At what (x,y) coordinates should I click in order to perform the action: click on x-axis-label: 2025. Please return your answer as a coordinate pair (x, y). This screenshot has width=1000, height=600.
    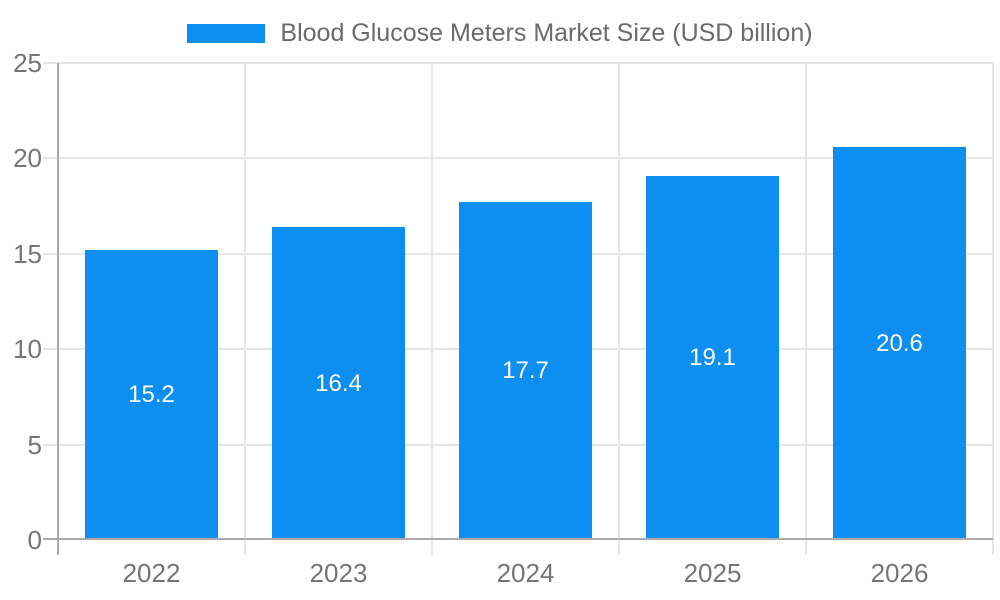
    Looking at the image, I should click on (712, 573).